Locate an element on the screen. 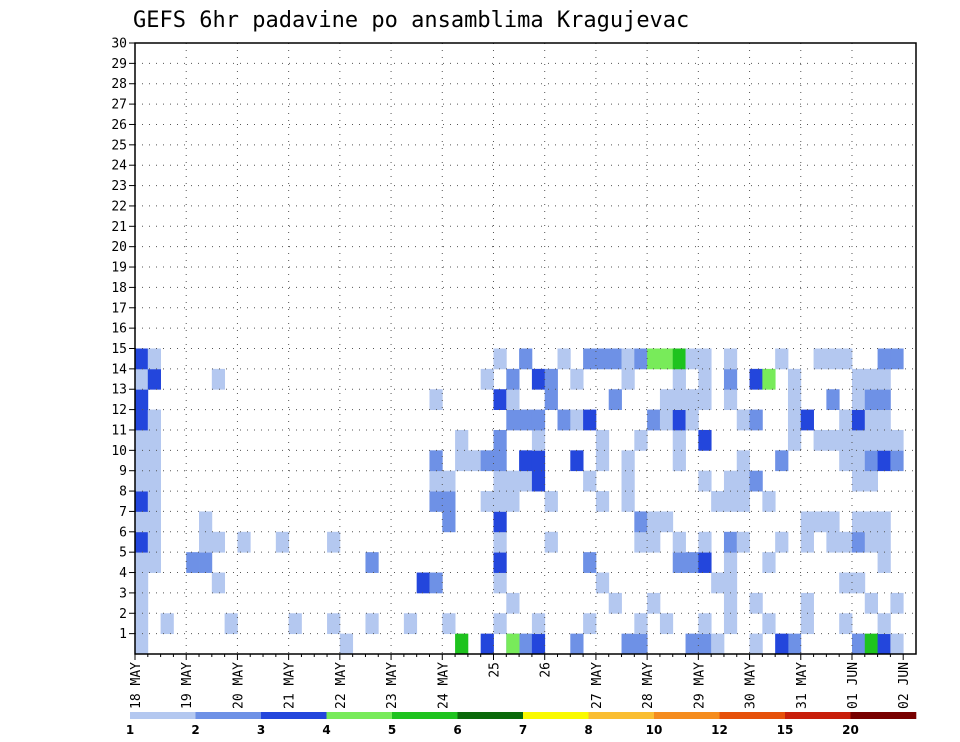 The width and height of the screenshot is (960, 742). y-tick-label: 9 is located at coordinates (123, 471).